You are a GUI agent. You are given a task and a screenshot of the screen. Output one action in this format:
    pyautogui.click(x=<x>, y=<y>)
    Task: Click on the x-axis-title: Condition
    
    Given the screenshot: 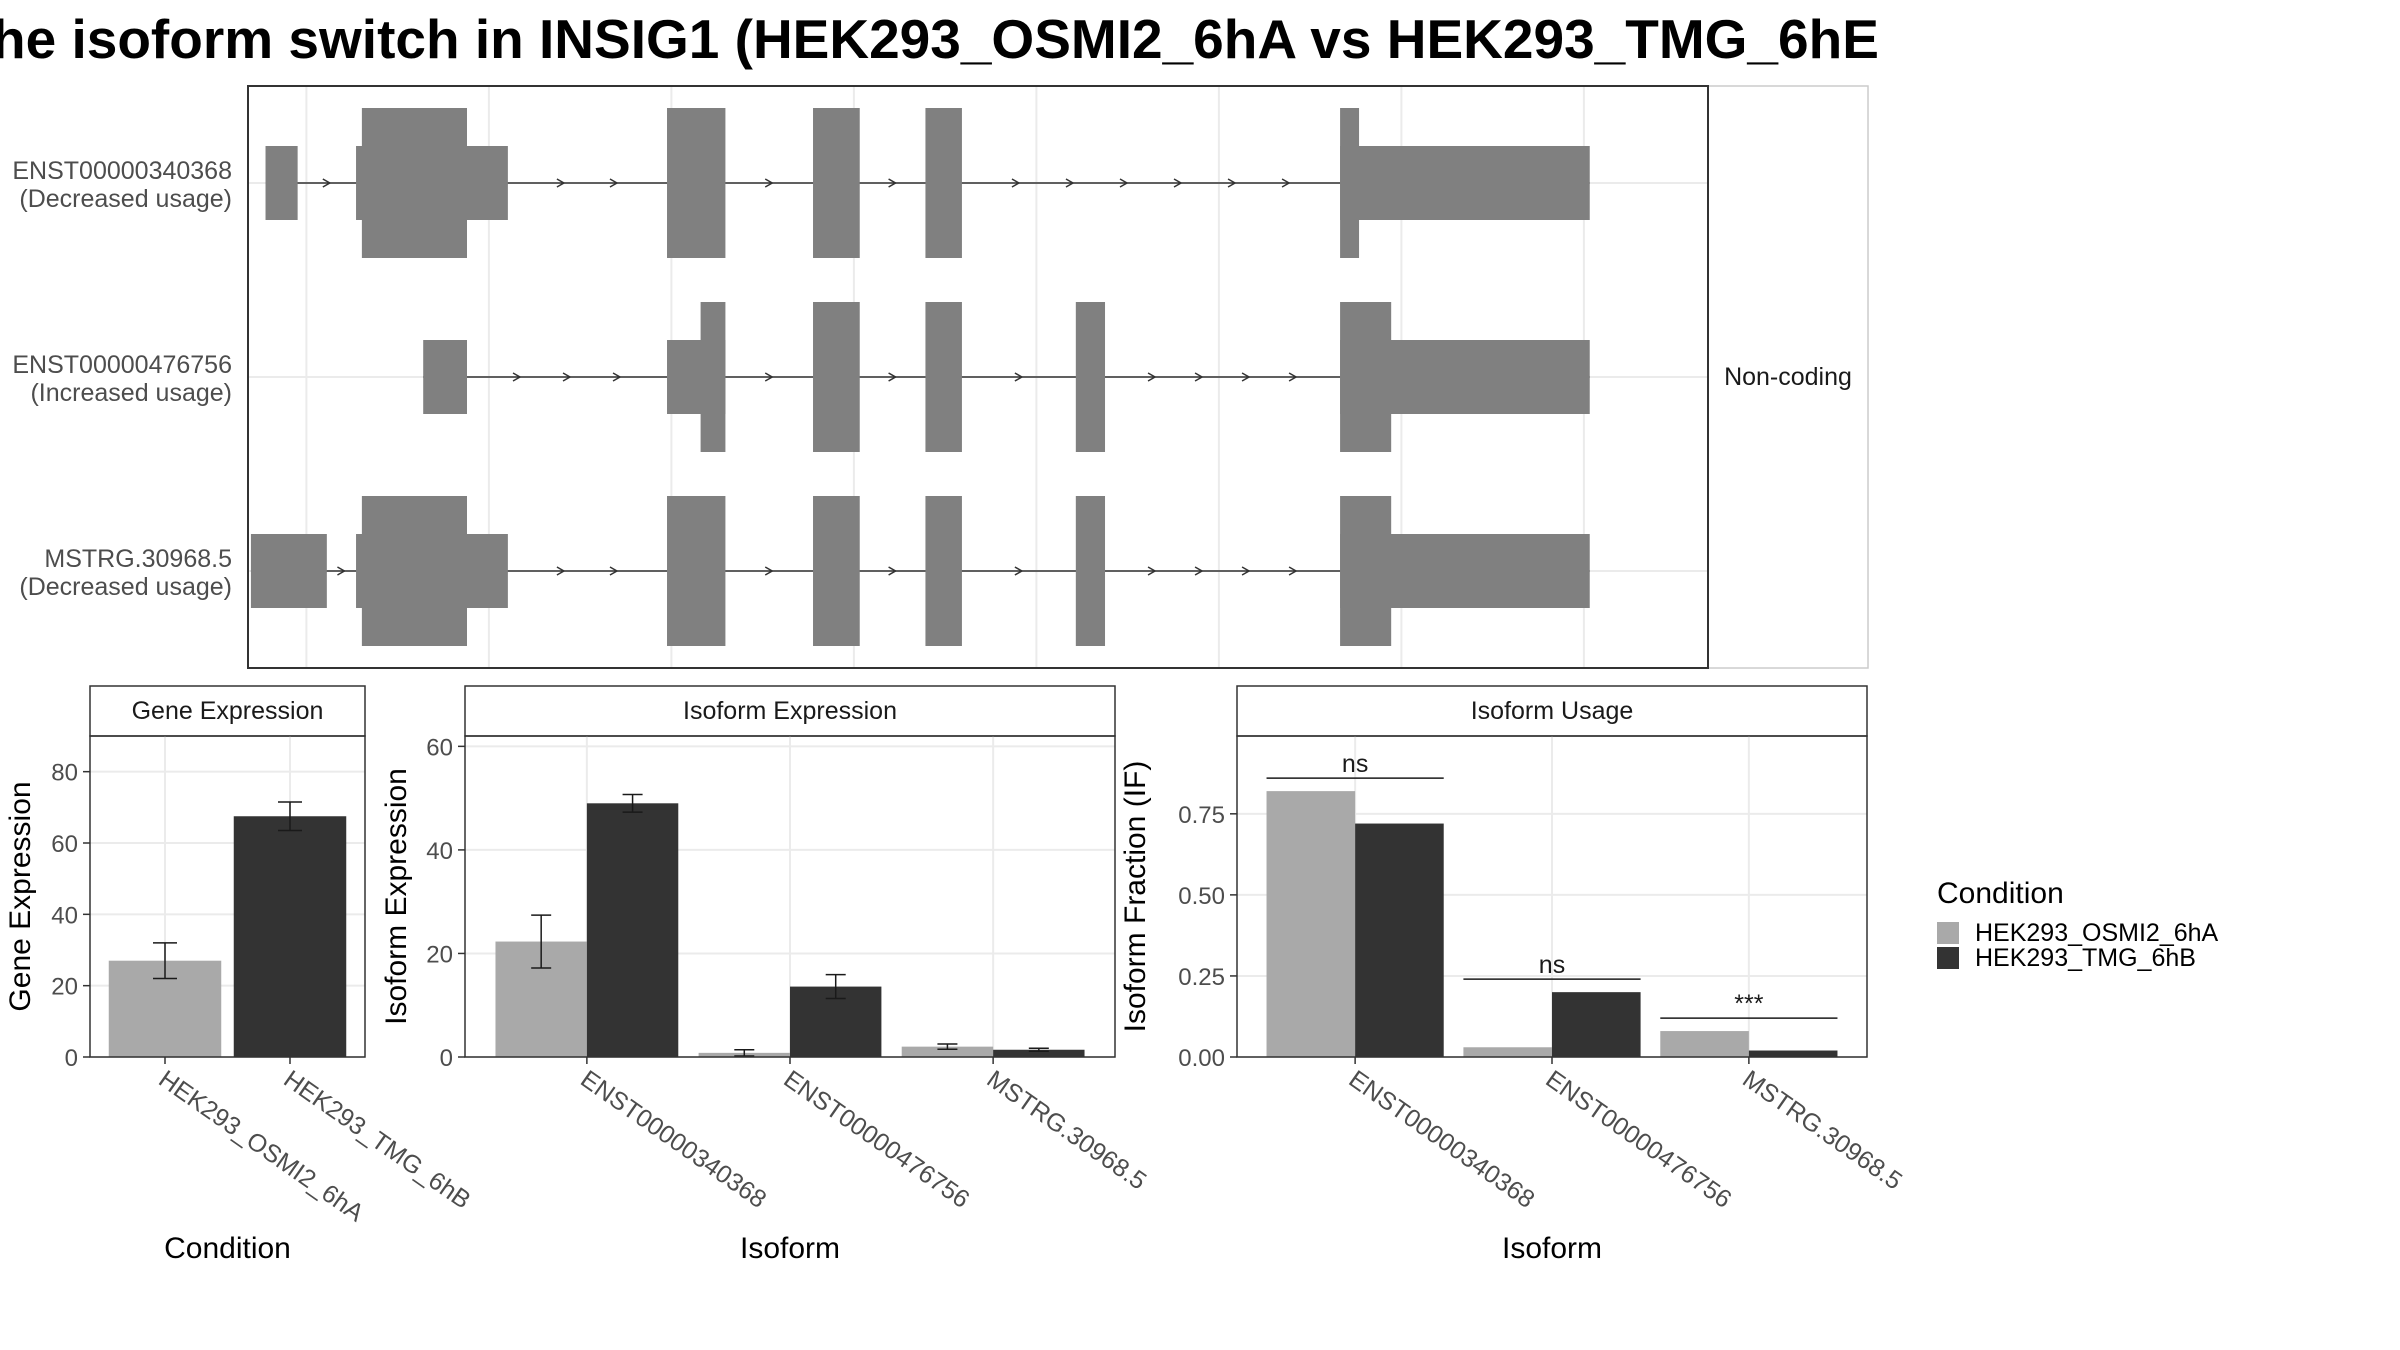 What is the action you would take?
    pyautogui.click(x=227, y=1248)
    